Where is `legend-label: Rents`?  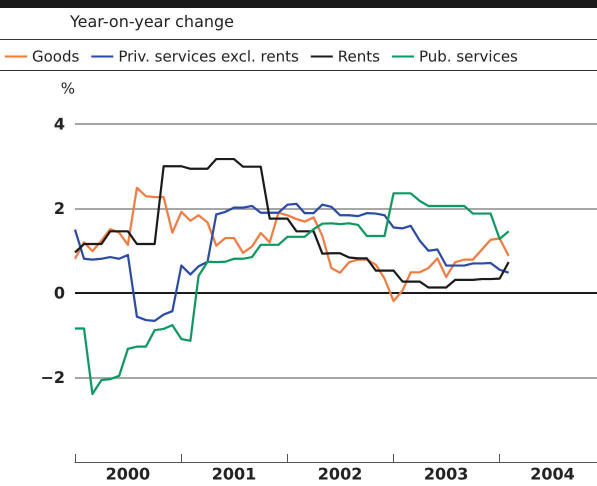
legend-label: Rents is located at coordinates (359, 57).